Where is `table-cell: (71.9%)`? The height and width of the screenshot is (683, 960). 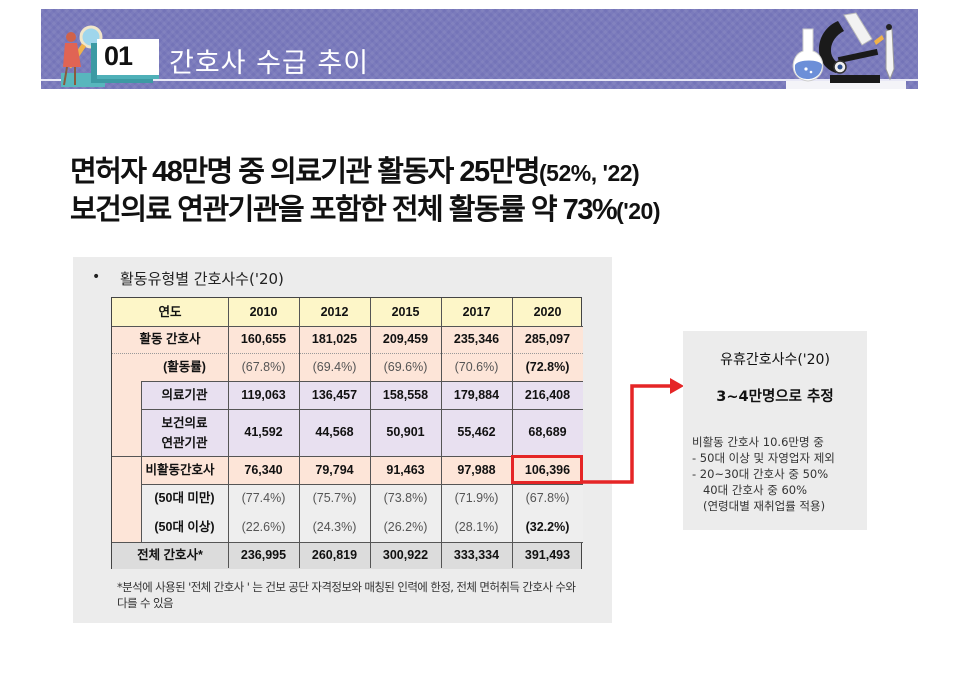
table-cell: (71.9%) is located at coordinates (476, 498).